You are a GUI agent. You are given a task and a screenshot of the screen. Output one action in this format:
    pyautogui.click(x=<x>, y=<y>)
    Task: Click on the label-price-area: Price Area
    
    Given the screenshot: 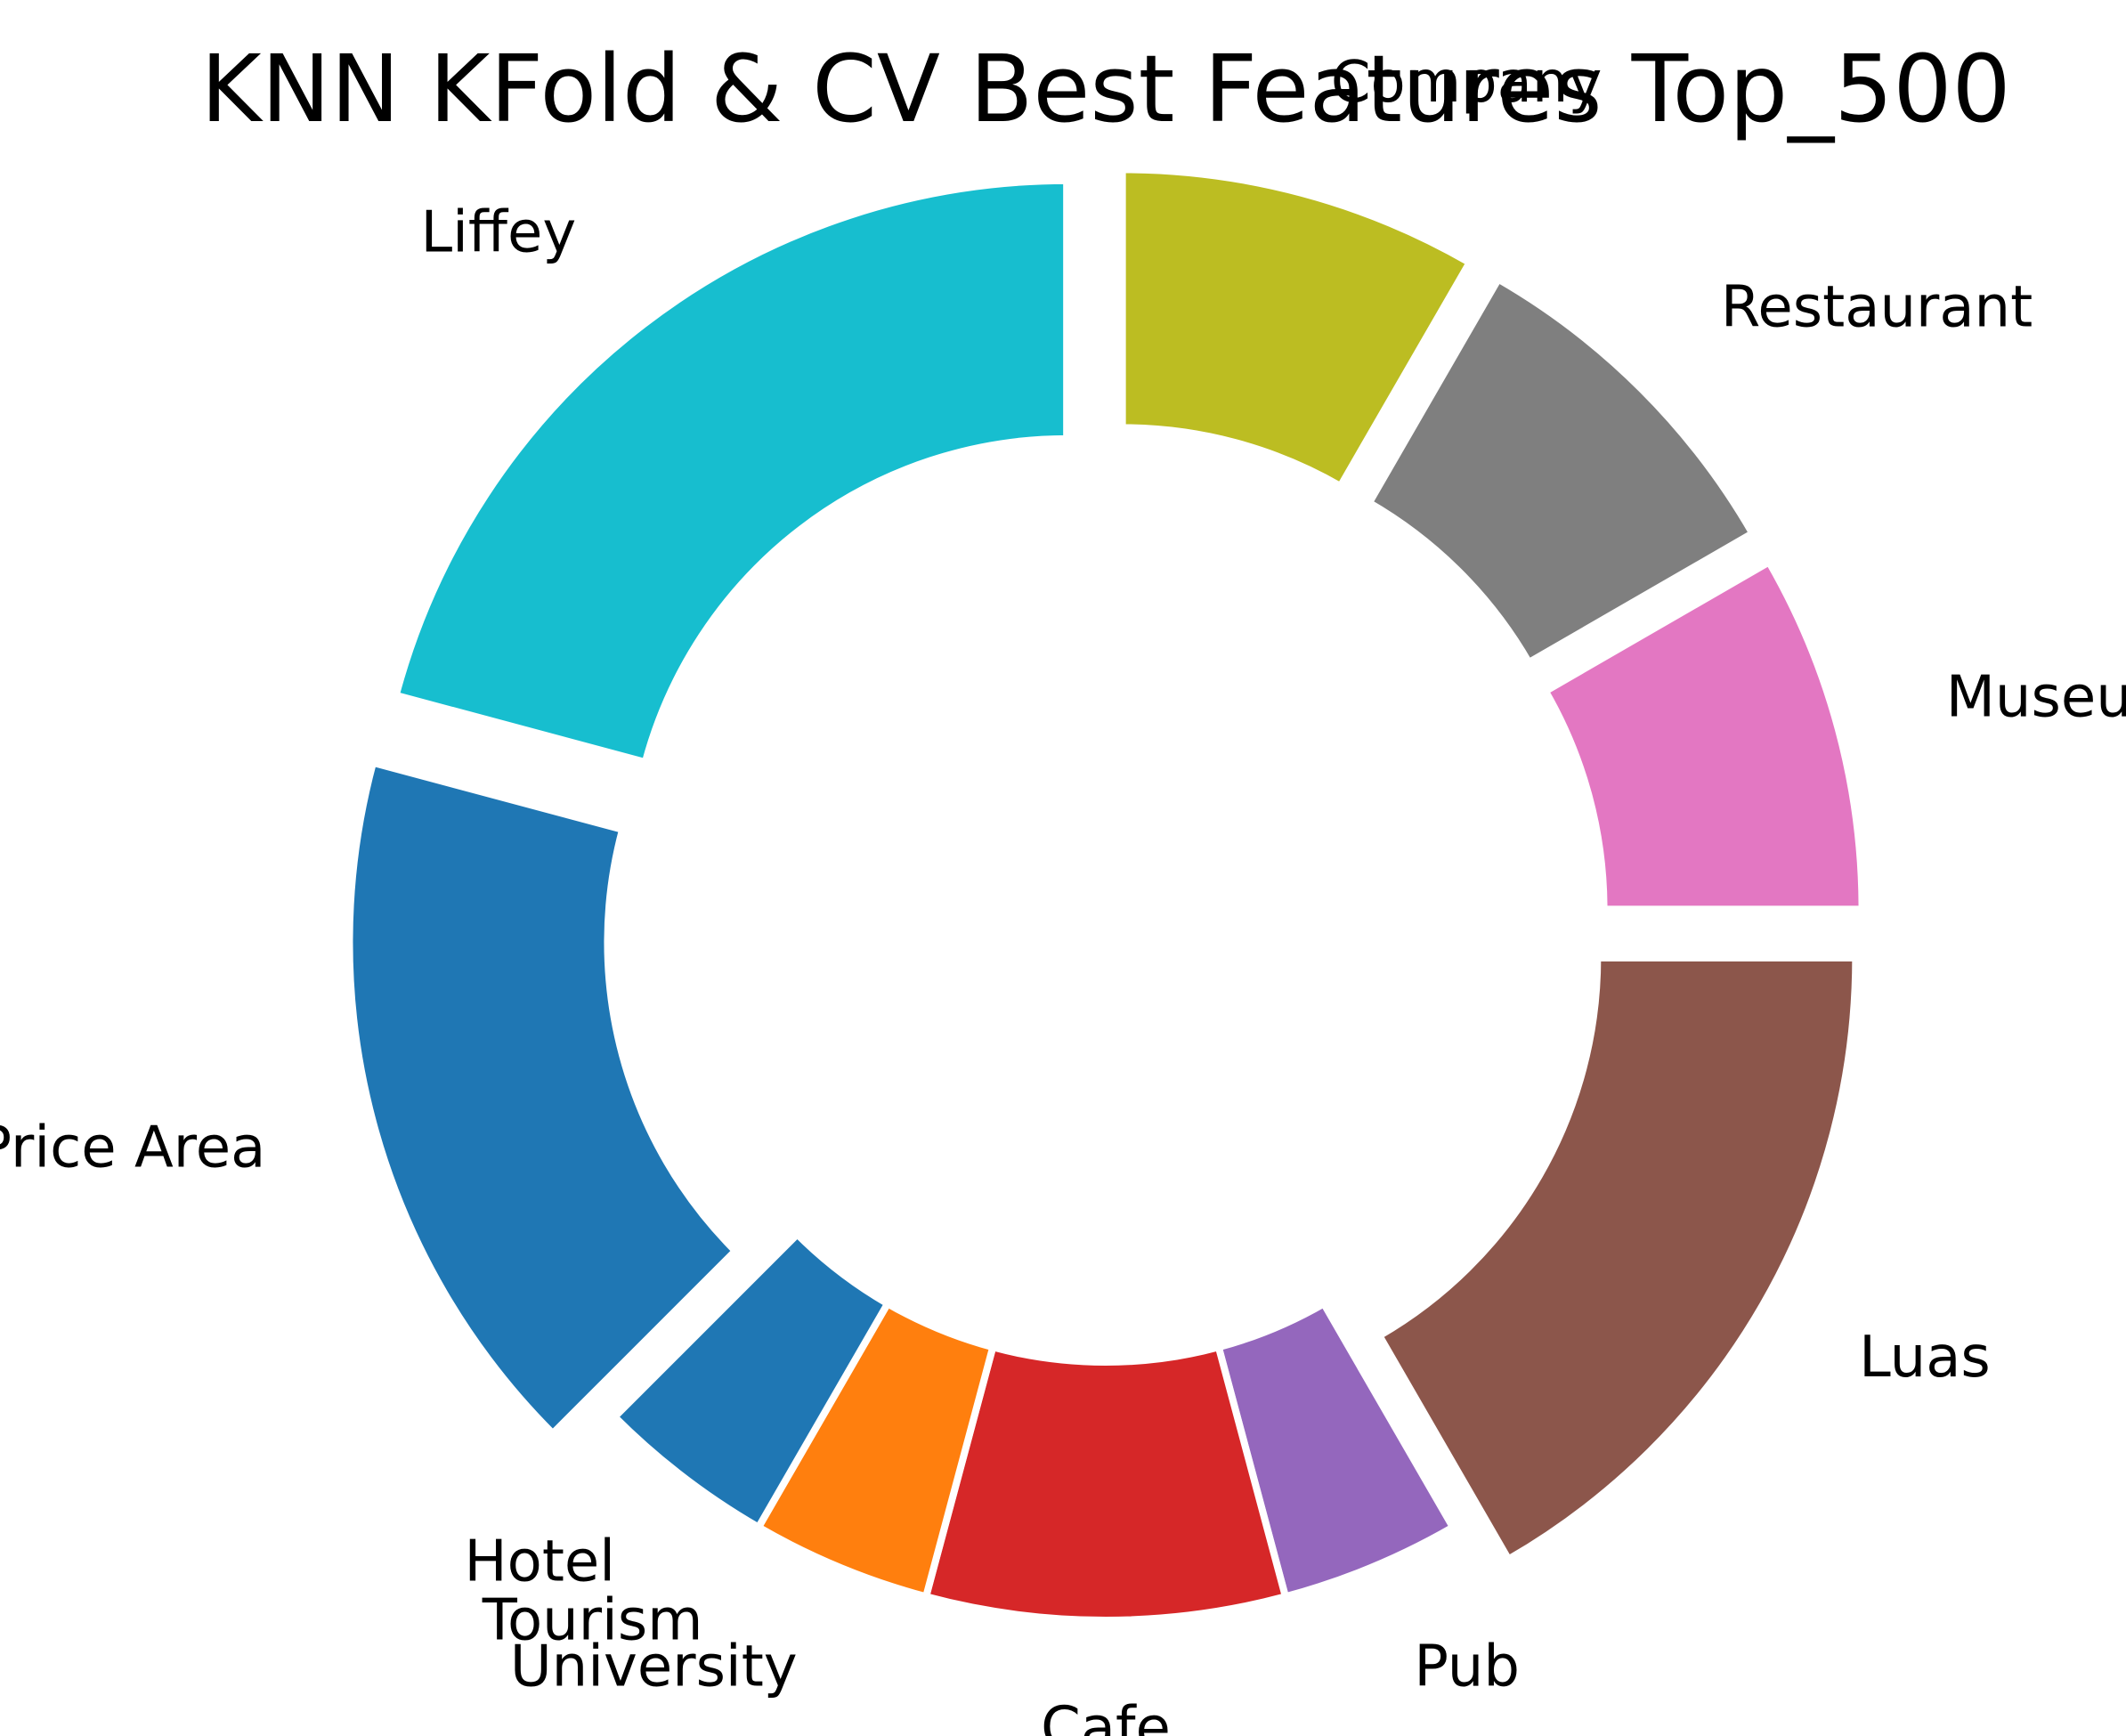 What is the action you would take?
    pyautogui.click(x=132, y=1147)
    